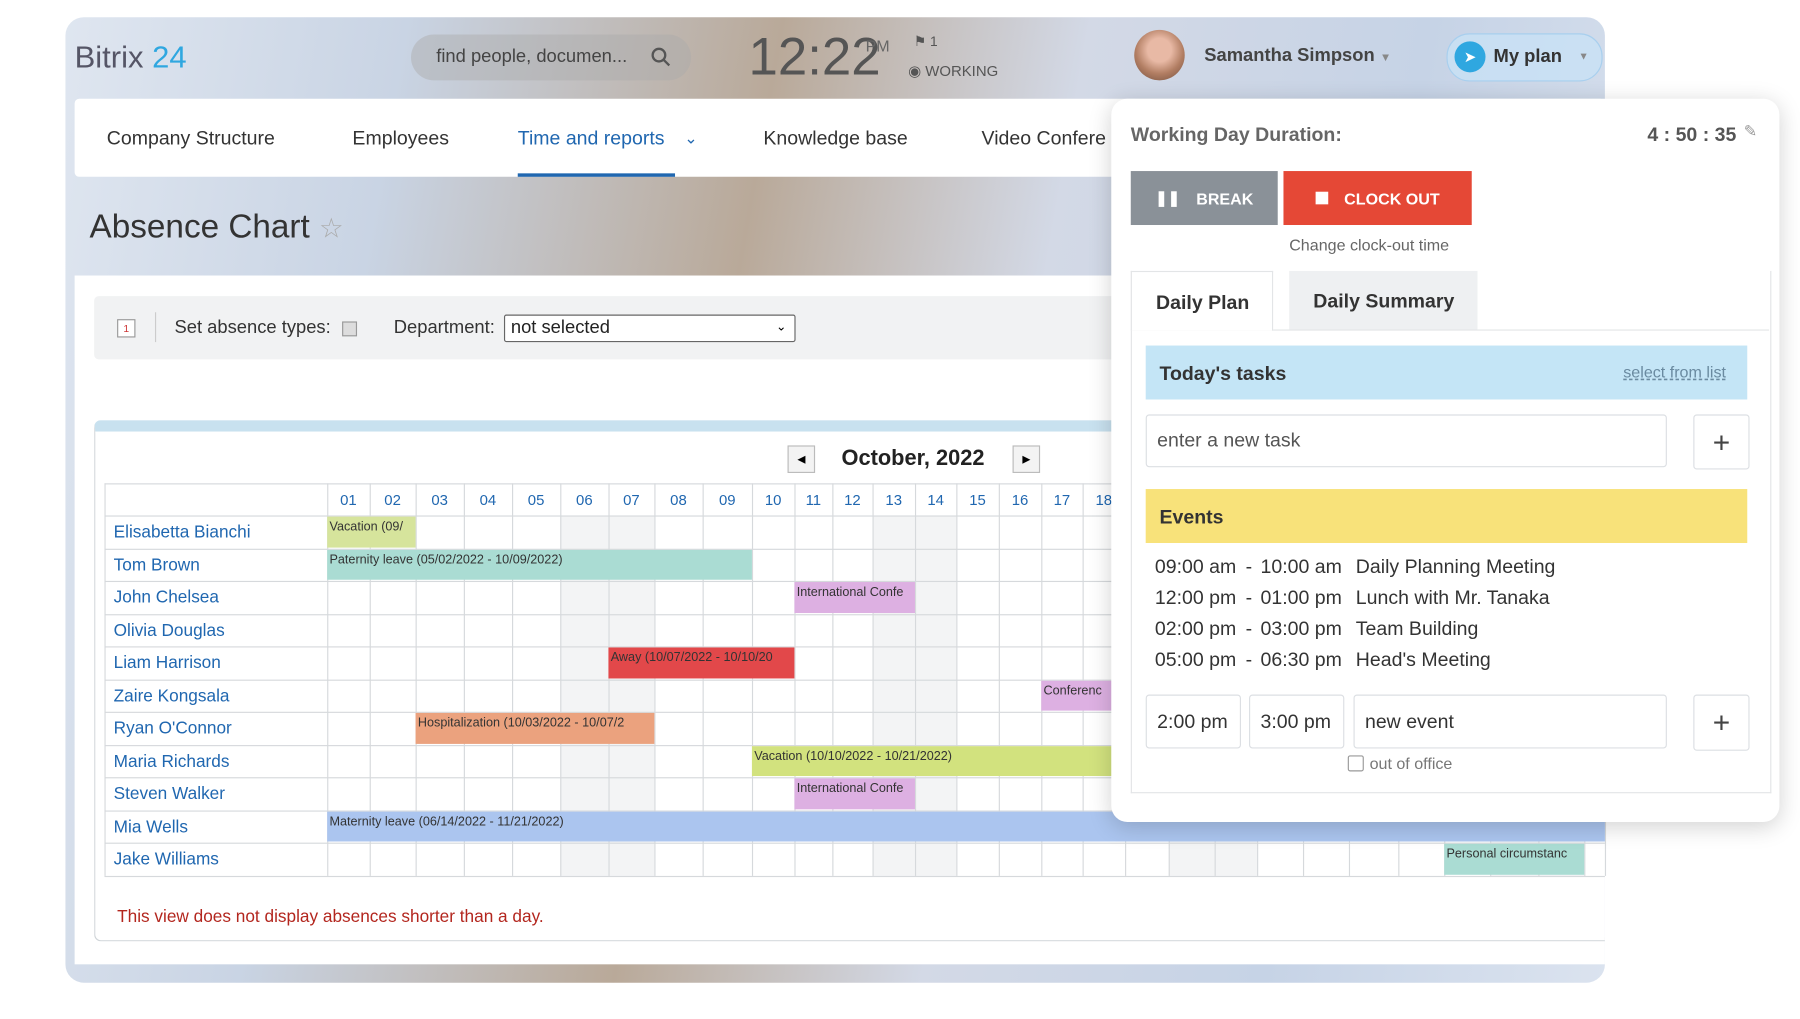 Image resolution: width=1800 pixels, height=1019 pixels. Describe the element at coordinates (1202, 300) in the screenshot. I see `tab-daily-plan: Daily Plan` at that location.